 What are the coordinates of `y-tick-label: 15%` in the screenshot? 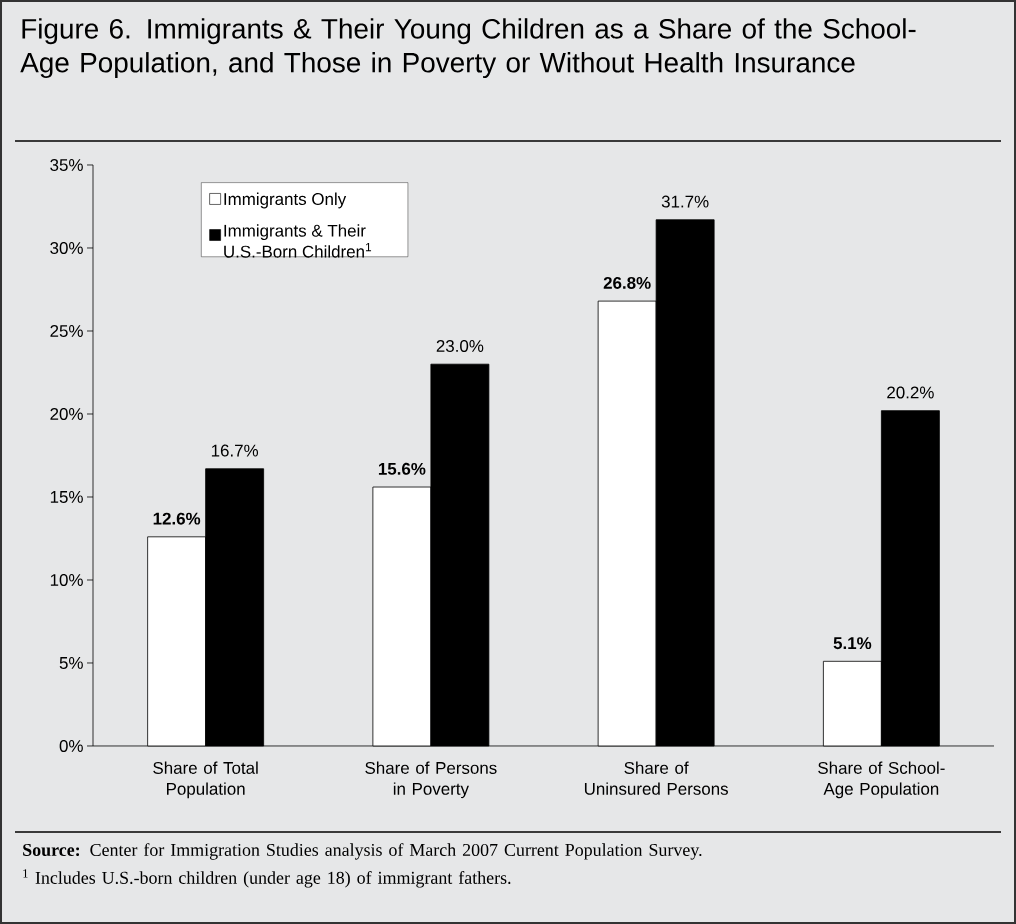 It's located at (66, 497).